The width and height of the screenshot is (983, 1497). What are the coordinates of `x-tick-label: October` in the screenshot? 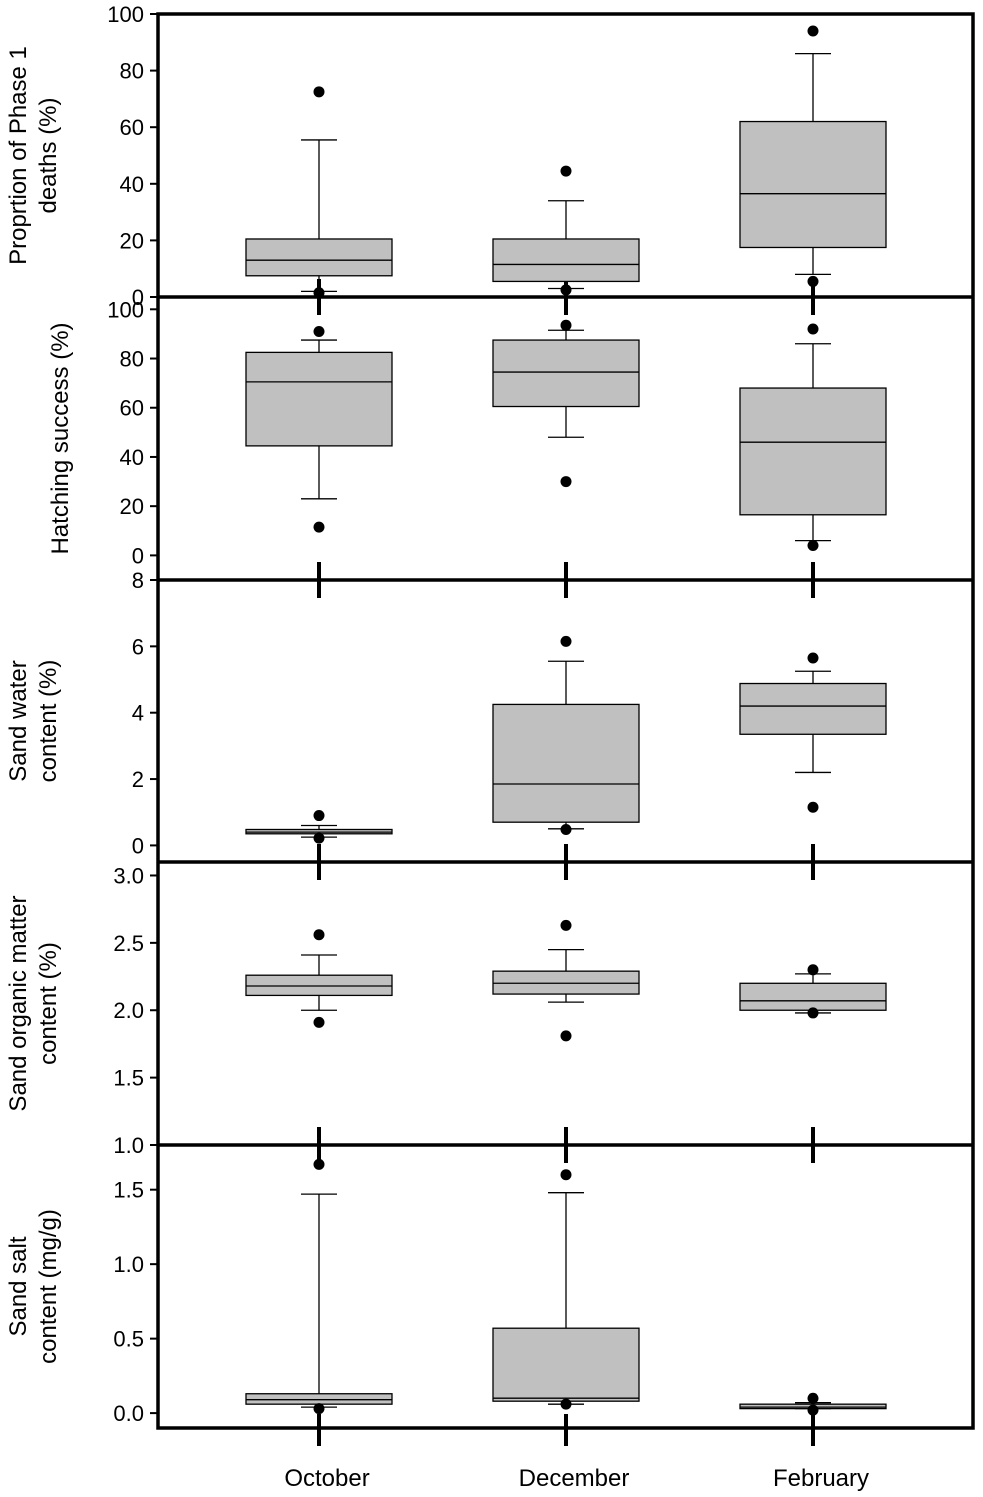 It's located at (326, 1478).